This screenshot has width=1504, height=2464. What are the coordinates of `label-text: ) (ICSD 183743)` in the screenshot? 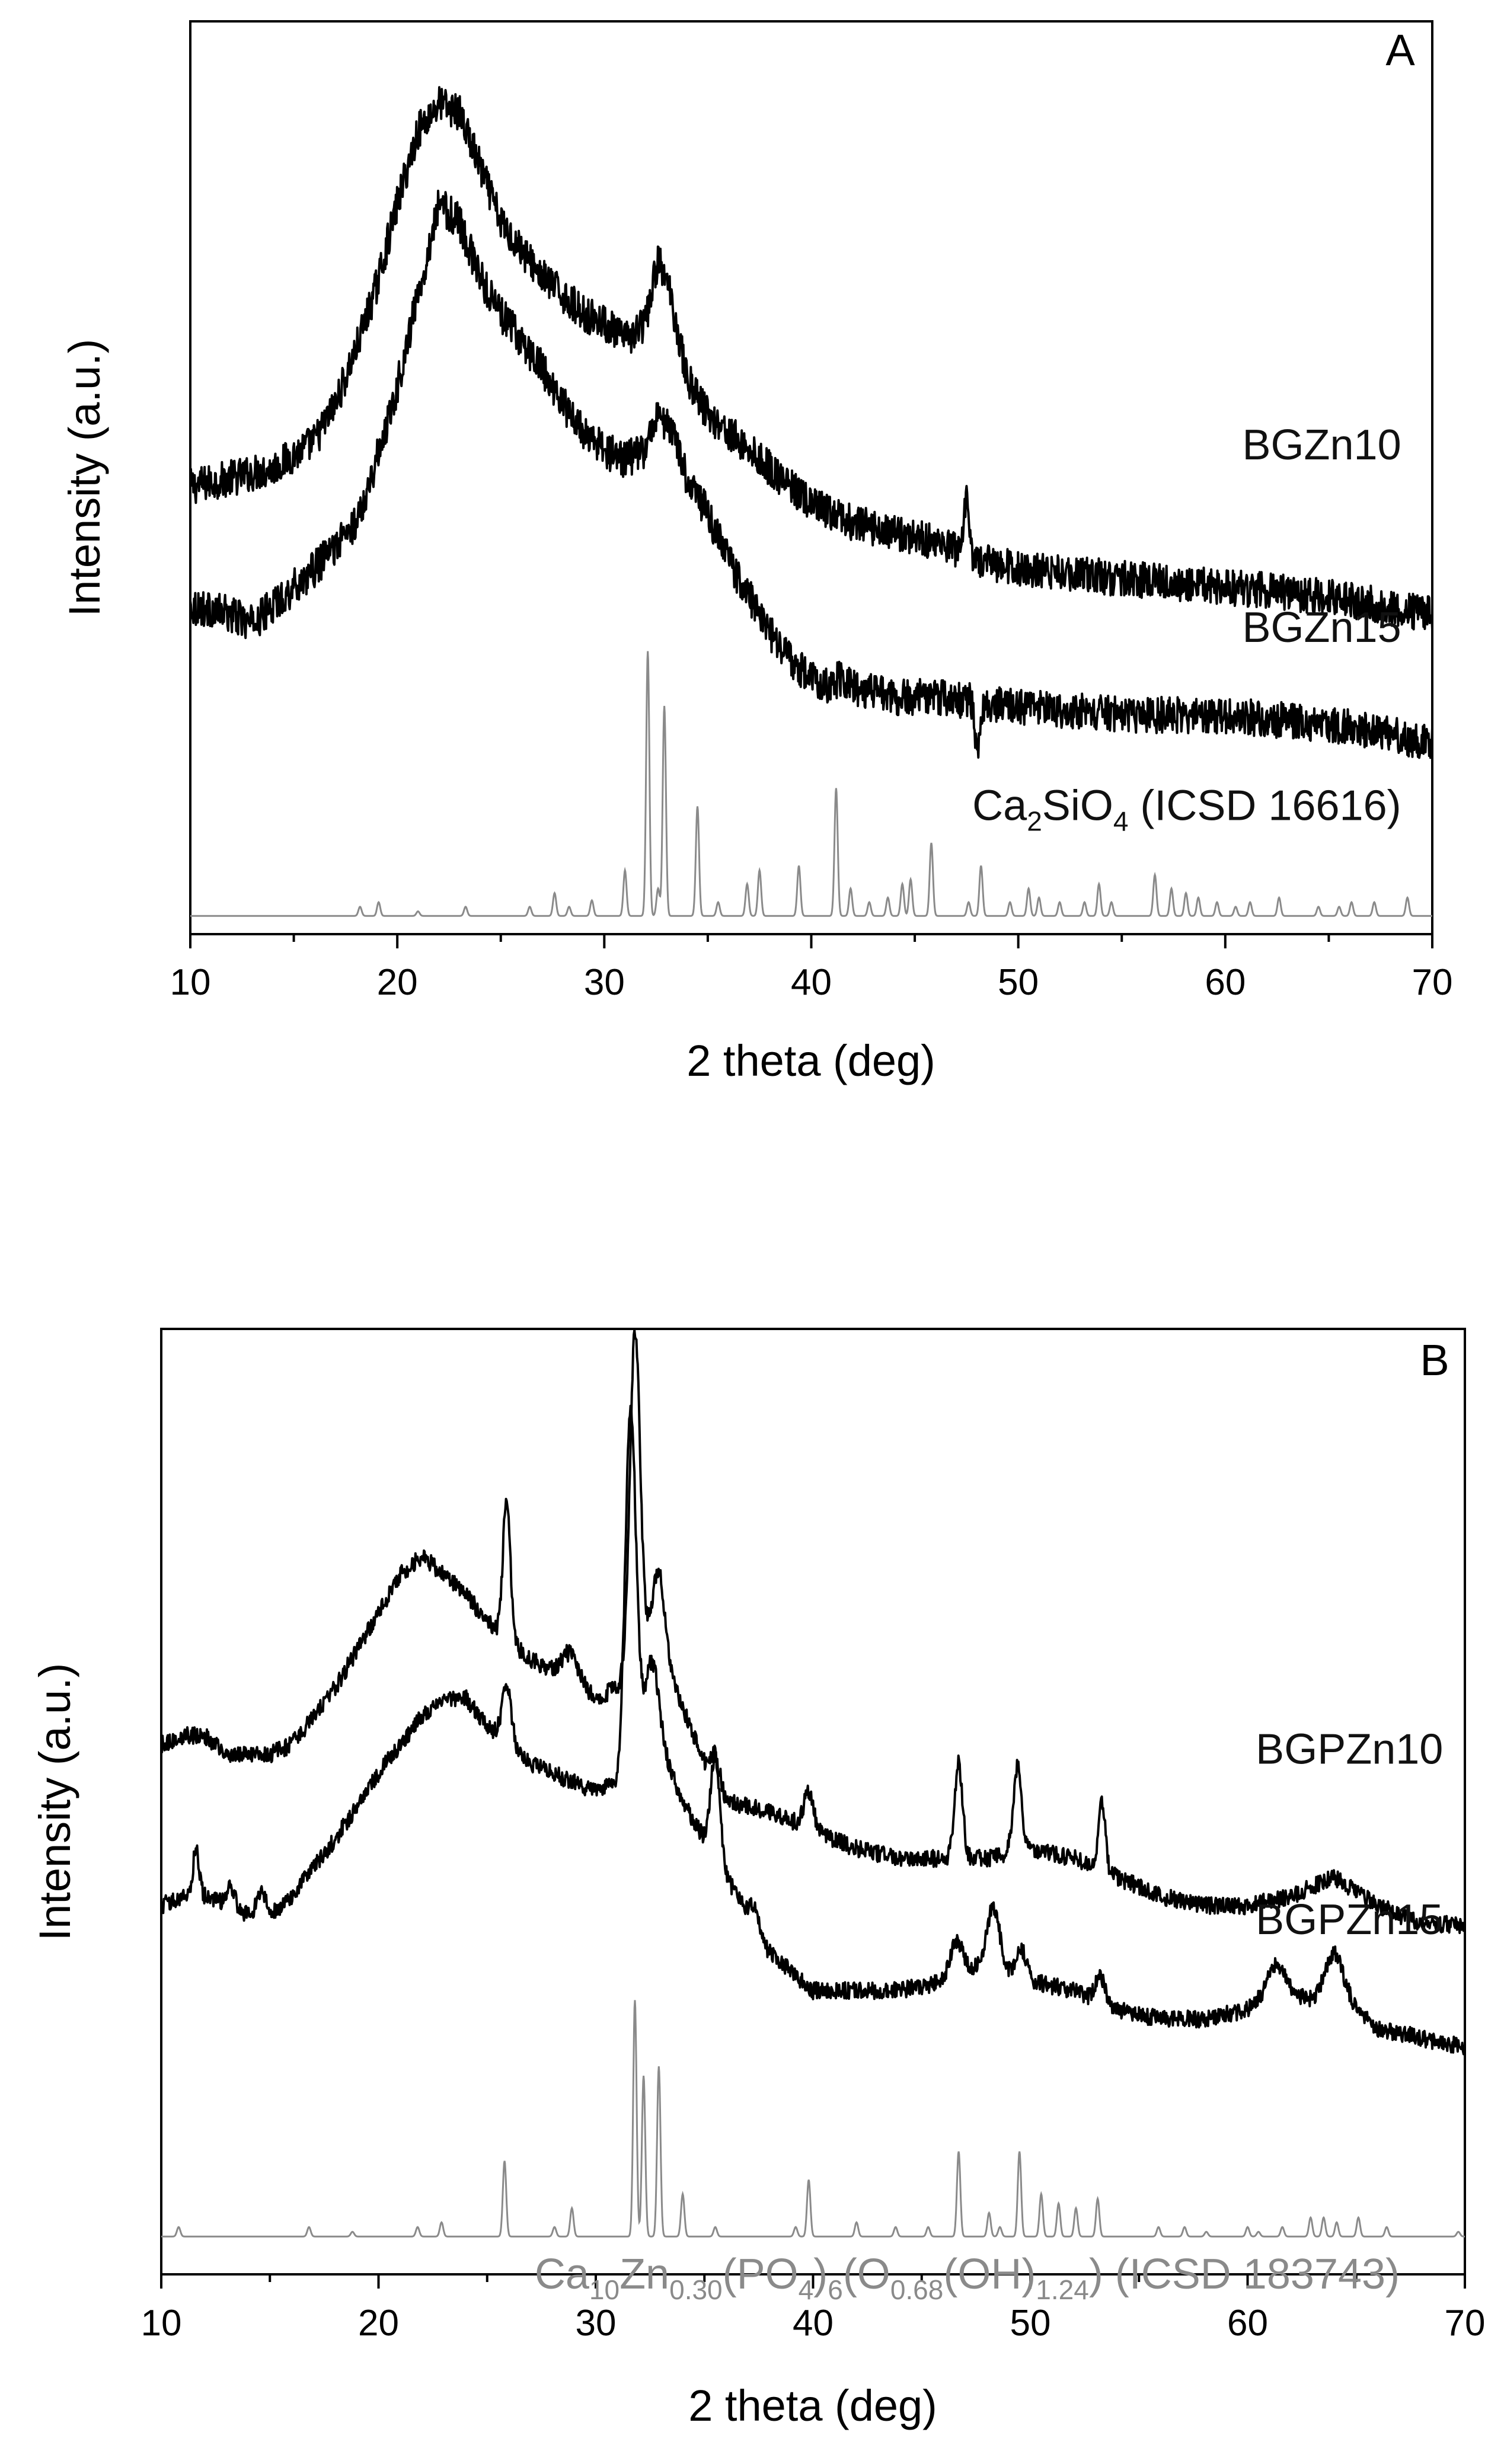 It's located at (1244, 2275).